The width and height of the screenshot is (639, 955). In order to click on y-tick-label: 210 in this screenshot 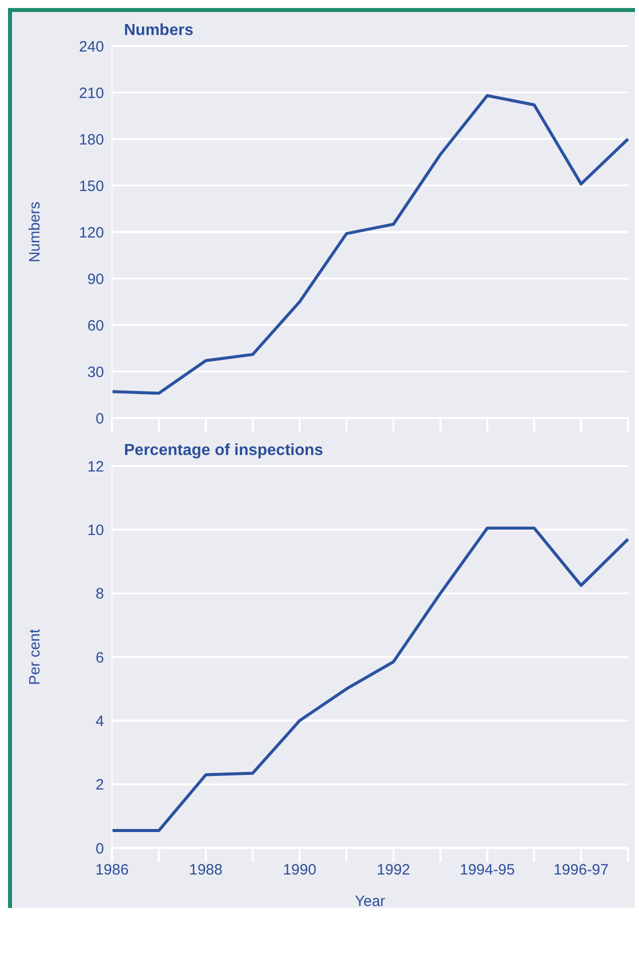, I will do `click(91, 93)`.